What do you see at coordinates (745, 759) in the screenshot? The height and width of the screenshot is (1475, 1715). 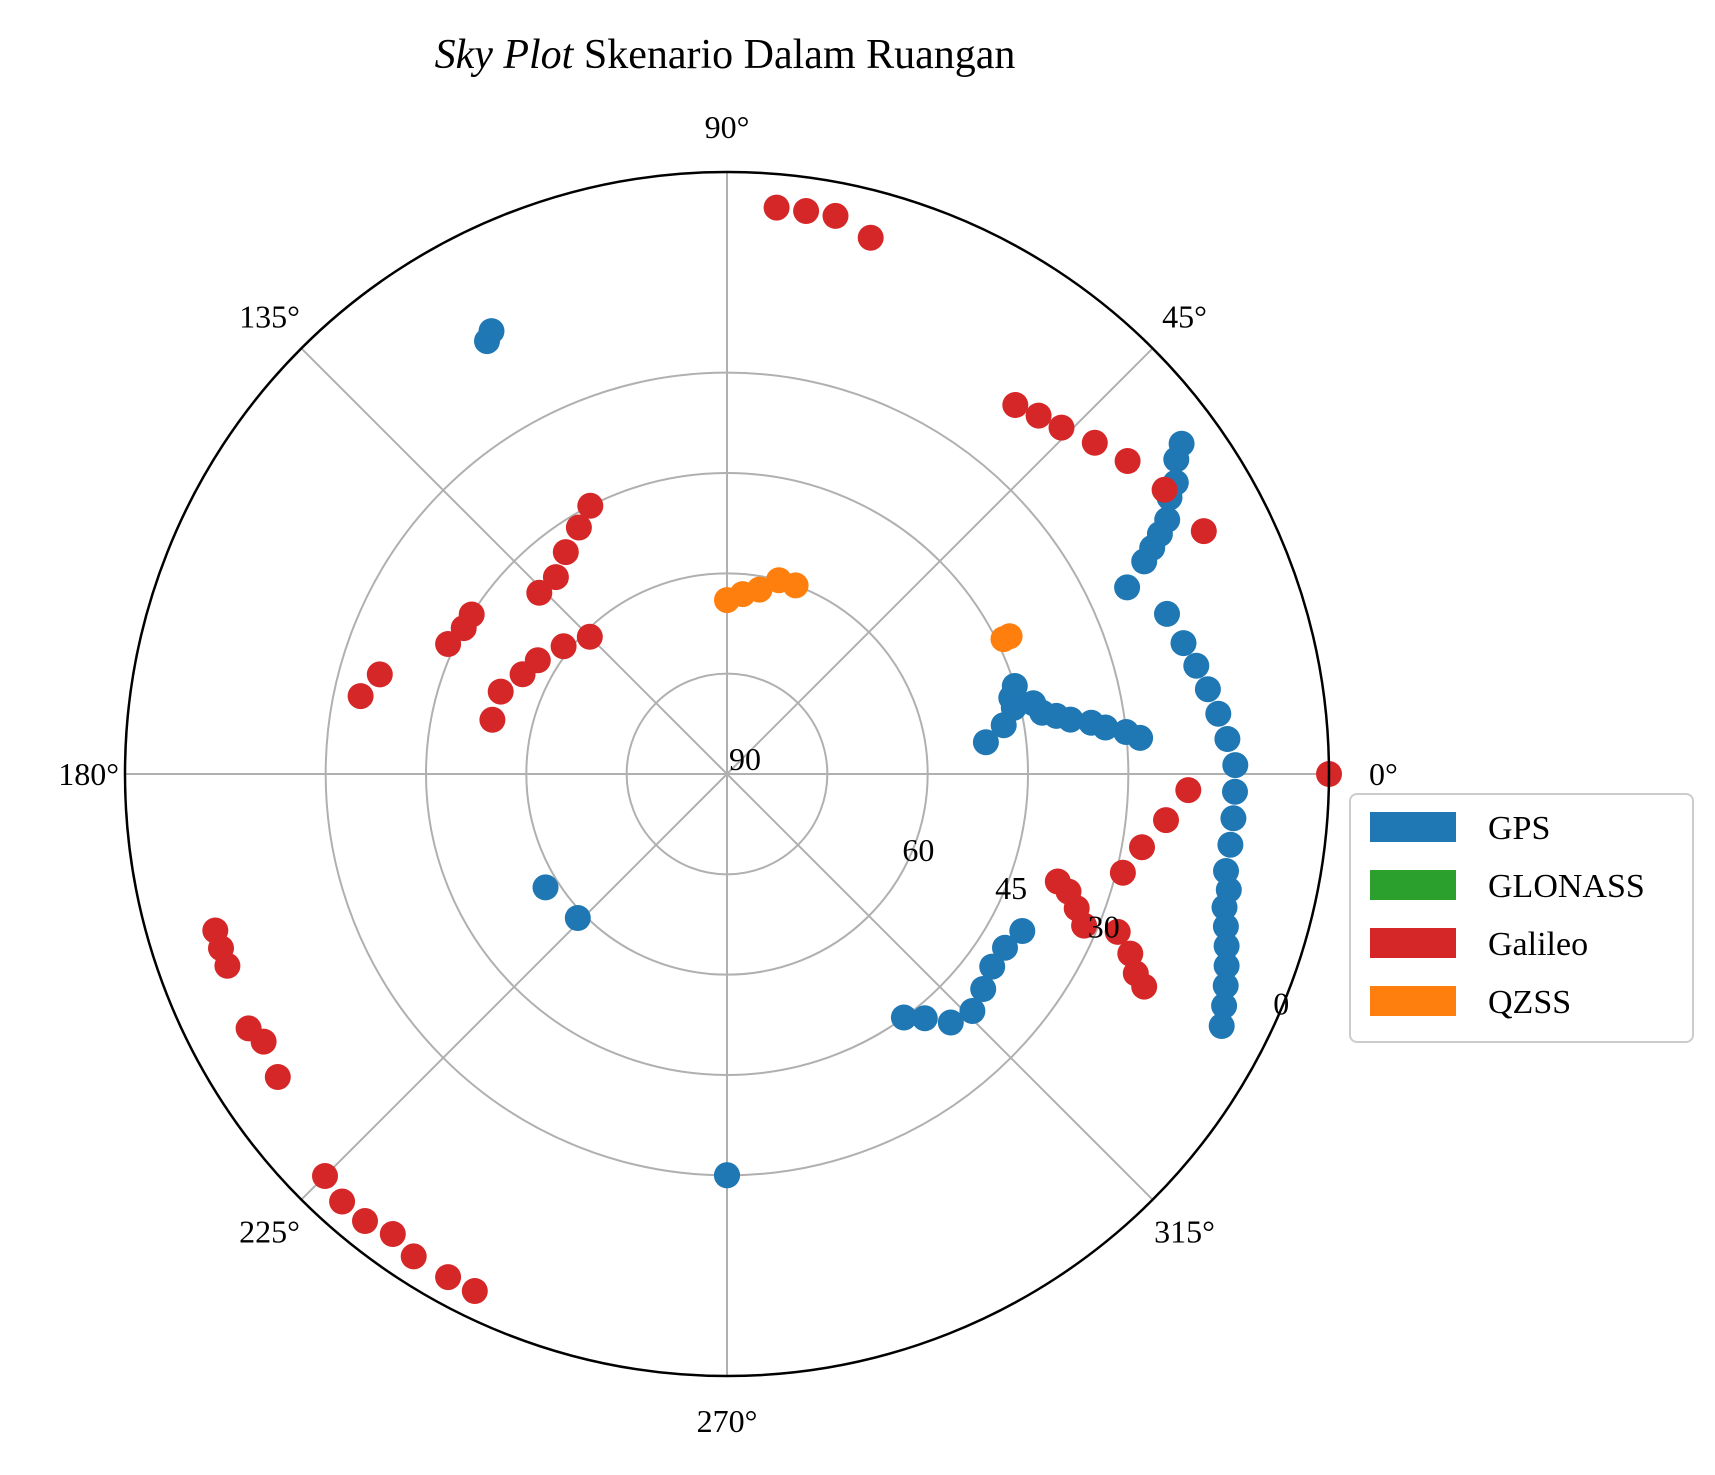 I see `radial-tick-label: 90` at bounding box center [745, 759].